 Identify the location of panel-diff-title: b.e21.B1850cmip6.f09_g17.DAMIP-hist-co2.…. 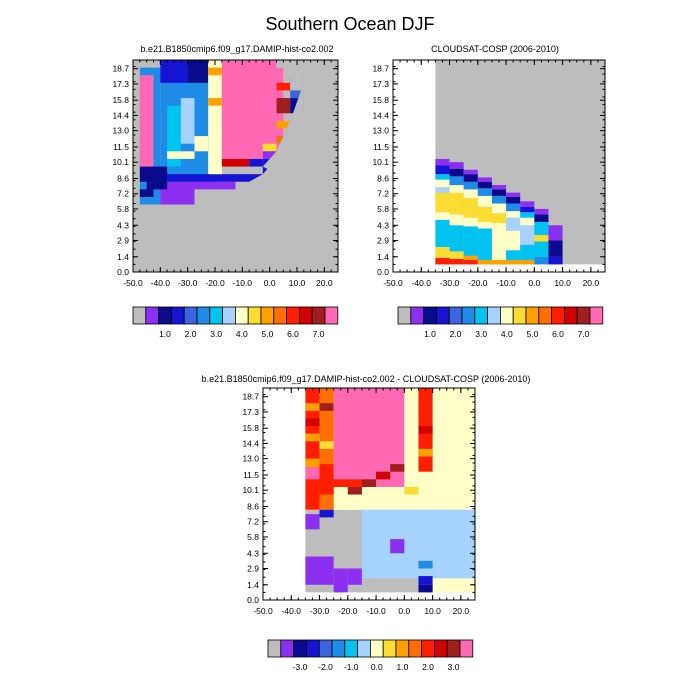
(366, 379).